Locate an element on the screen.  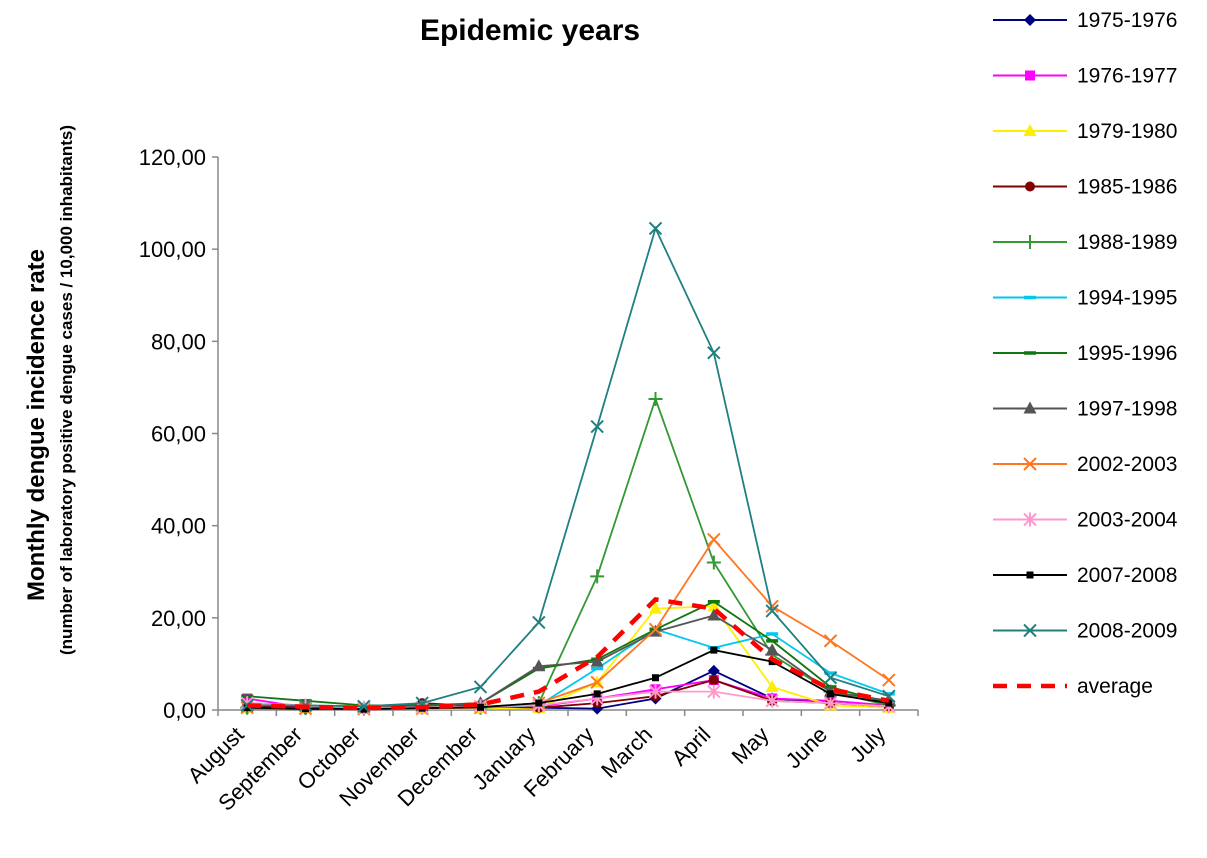
legend-item: 1997-1998 is located at coordinates (1085, 409).